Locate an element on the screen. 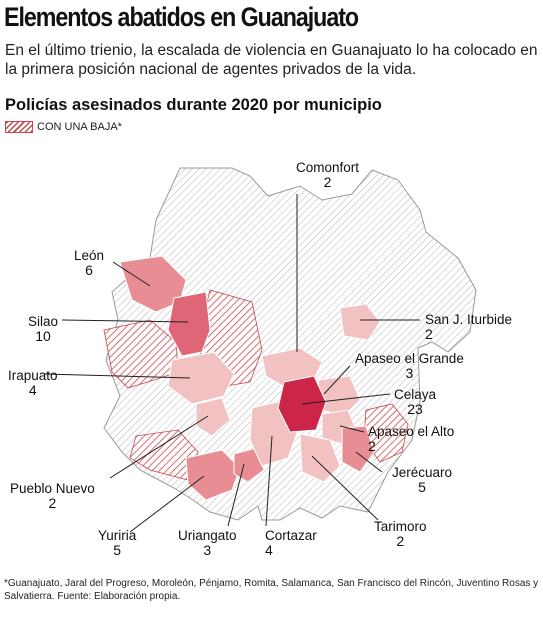 This screenshot has width=543, height=620. label-leon-value: 6 is located at coordinates (89, 270).